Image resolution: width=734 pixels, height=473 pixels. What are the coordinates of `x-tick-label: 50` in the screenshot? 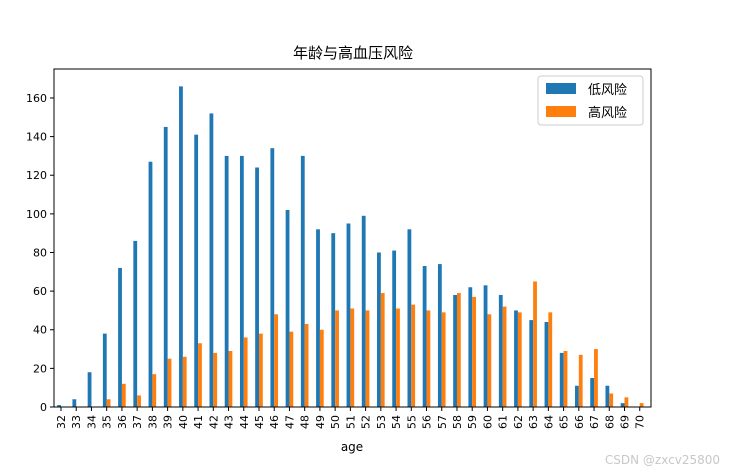 It's located at (335, 422).